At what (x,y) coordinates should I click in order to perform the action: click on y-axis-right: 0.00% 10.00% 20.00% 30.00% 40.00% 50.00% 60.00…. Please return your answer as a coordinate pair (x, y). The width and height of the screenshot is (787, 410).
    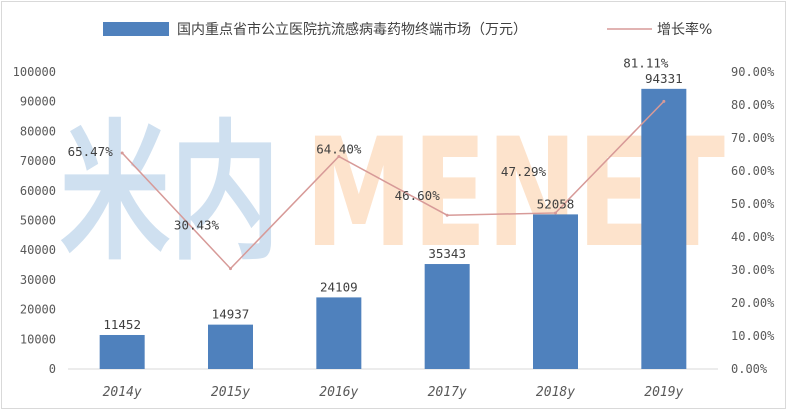
    Looking at the image, I should click on (753, 220).